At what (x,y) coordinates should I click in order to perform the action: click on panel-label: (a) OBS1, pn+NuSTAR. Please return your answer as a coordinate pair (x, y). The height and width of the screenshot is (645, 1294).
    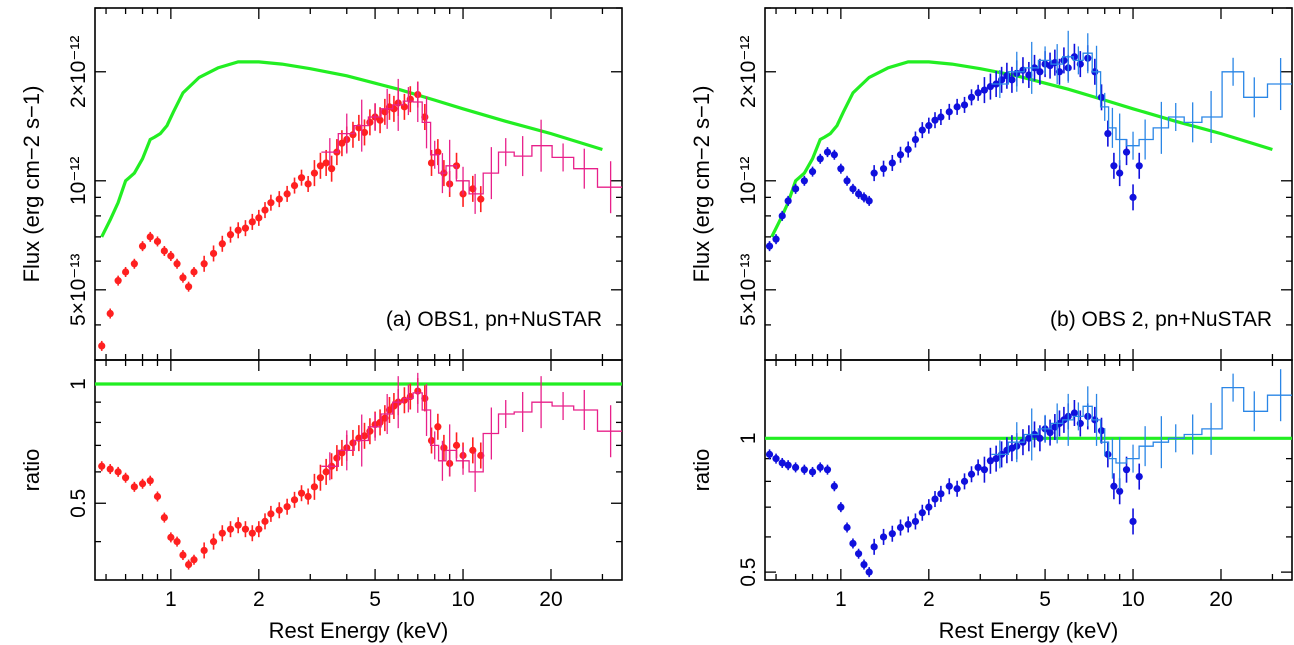
    Looking at the image, I should click on (494, 319).